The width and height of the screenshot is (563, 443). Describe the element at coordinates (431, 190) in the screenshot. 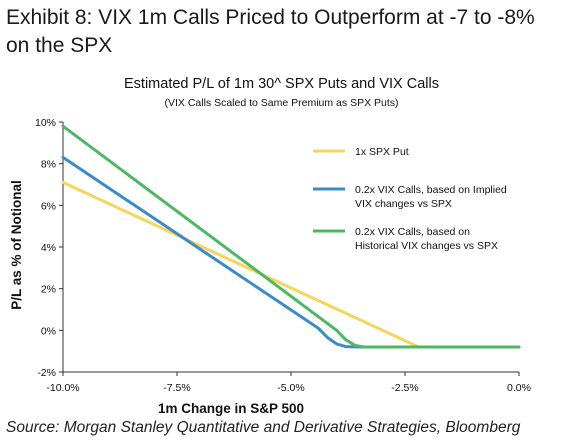

I see `legend-label: 0.2x VIX Calls, based on Implied` at that location.